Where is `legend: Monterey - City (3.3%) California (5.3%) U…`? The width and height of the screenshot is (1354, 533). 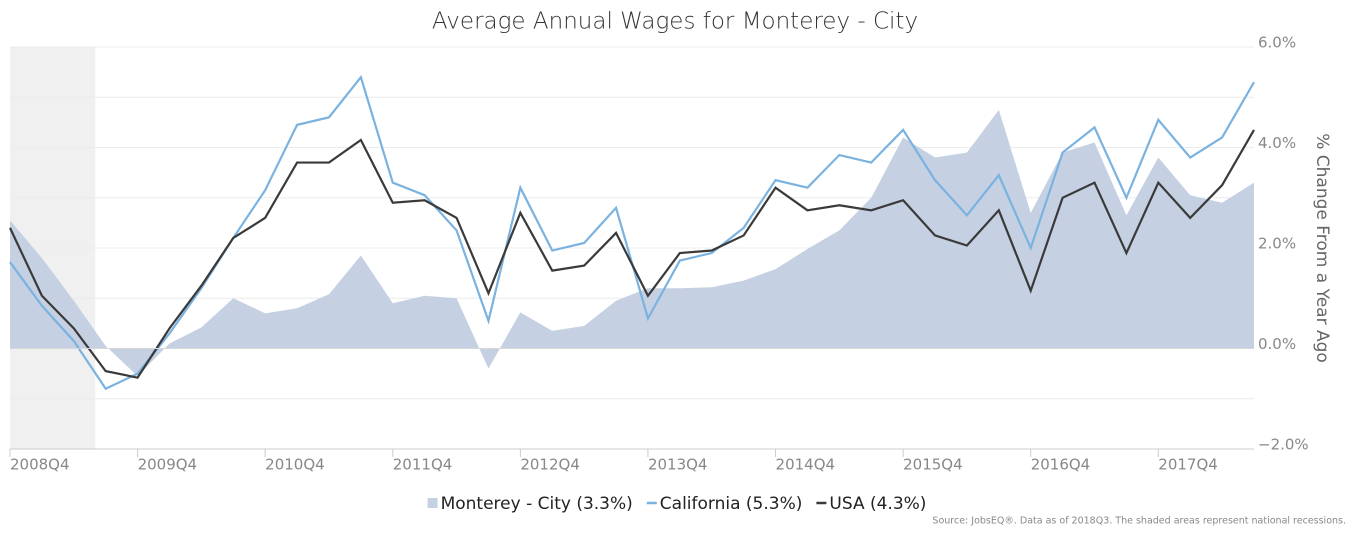 legend: Monterey - City (3.3%) California (5.3%) U… is located at coordinates (676, 504).